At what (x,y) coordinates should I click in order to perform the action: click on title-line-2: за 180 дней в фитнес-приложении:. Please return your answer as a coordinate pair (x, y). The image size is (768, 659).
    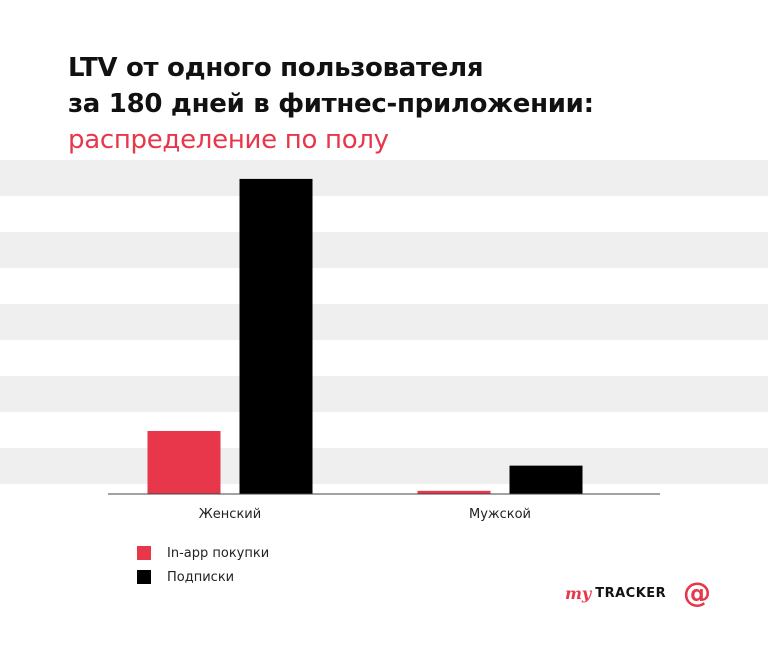
    Looking at the image, I should click on (331, 104).